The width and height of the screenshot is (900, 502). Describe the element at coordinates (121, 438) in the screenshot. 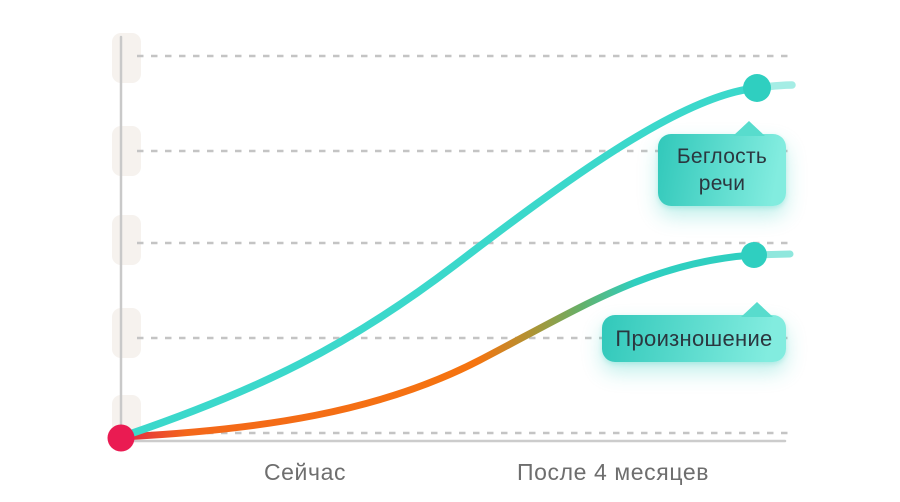

I see `origin-point` at that location.